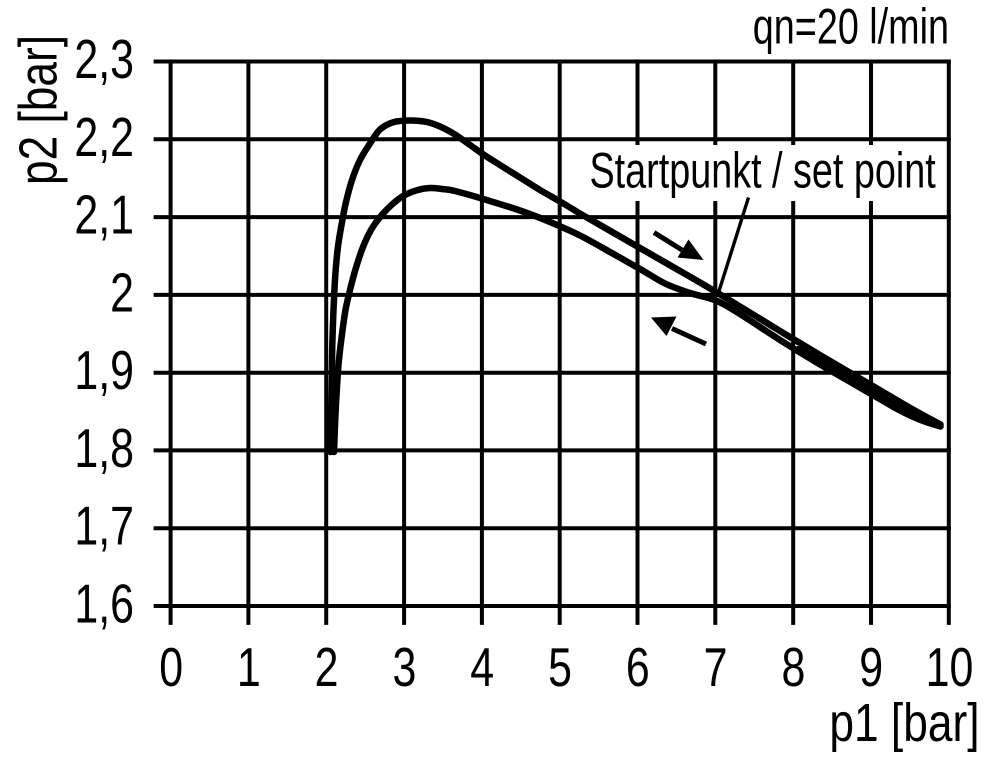 This screenshot has width=1000, height=764. I want to click on svg-text: 2,2, so click(104, 137).